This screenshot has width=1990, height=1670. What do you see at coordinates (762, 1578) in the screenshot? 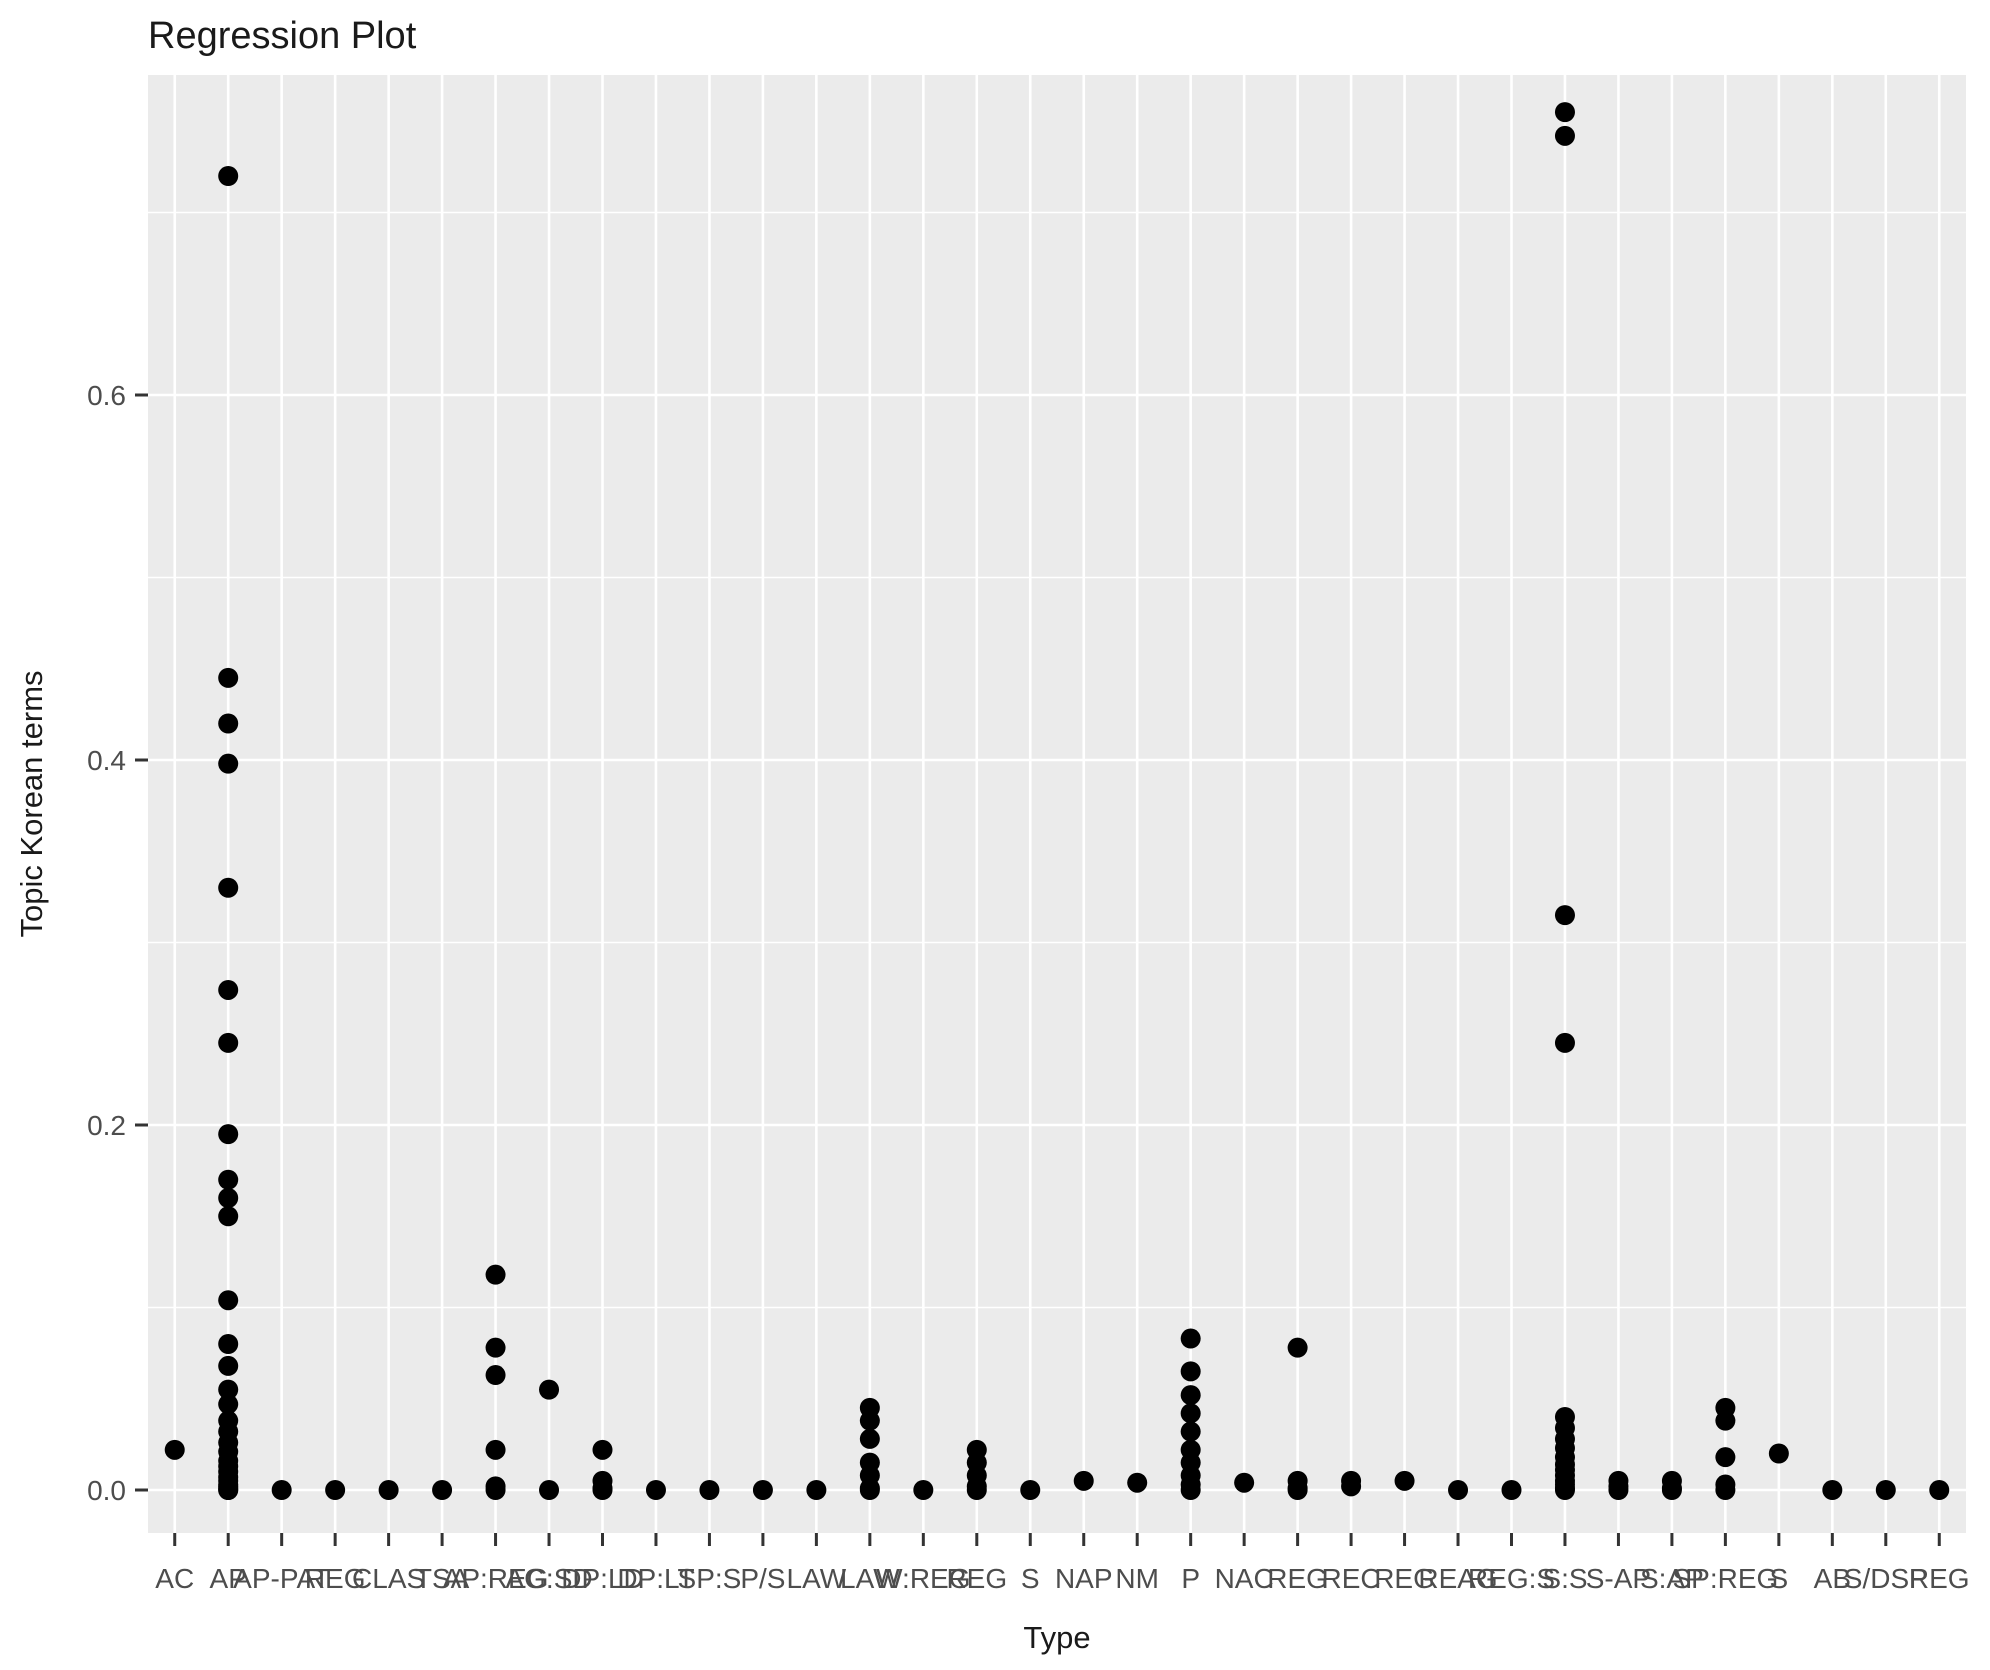
I see `x-tick-label: P/S` at bounding box center [762, 1578].